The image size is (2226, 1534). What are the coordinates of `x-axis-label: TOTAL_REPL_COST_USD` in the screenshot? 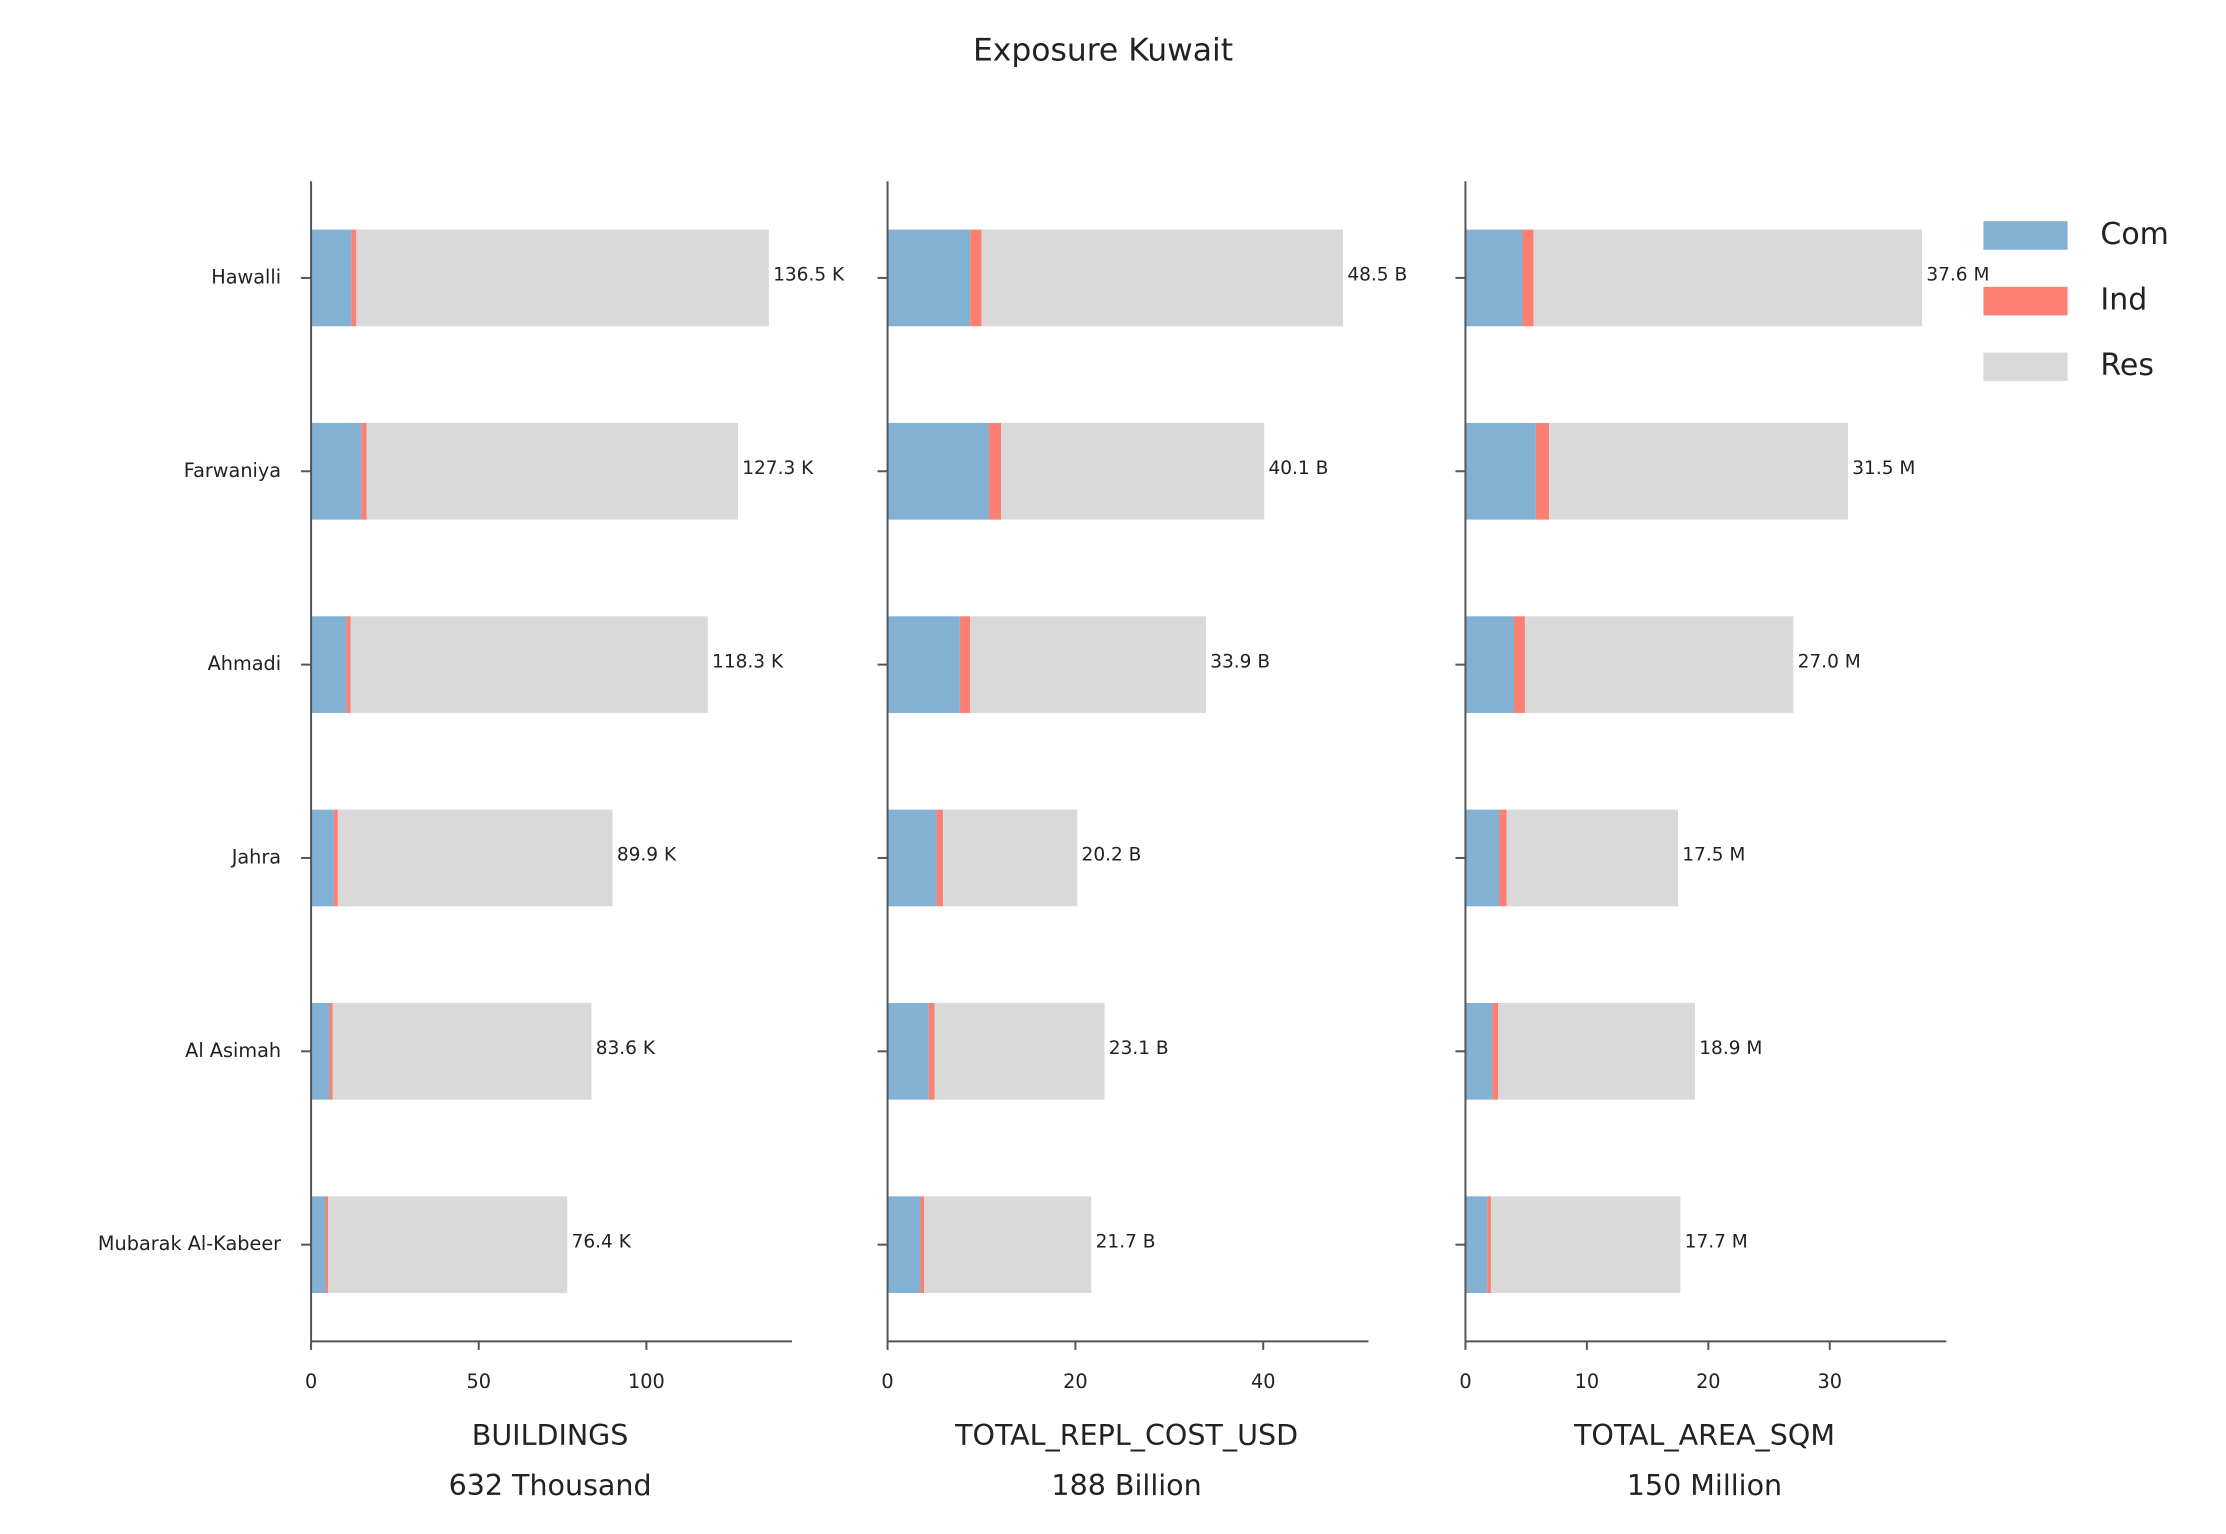 It's located at (1126, 1435).